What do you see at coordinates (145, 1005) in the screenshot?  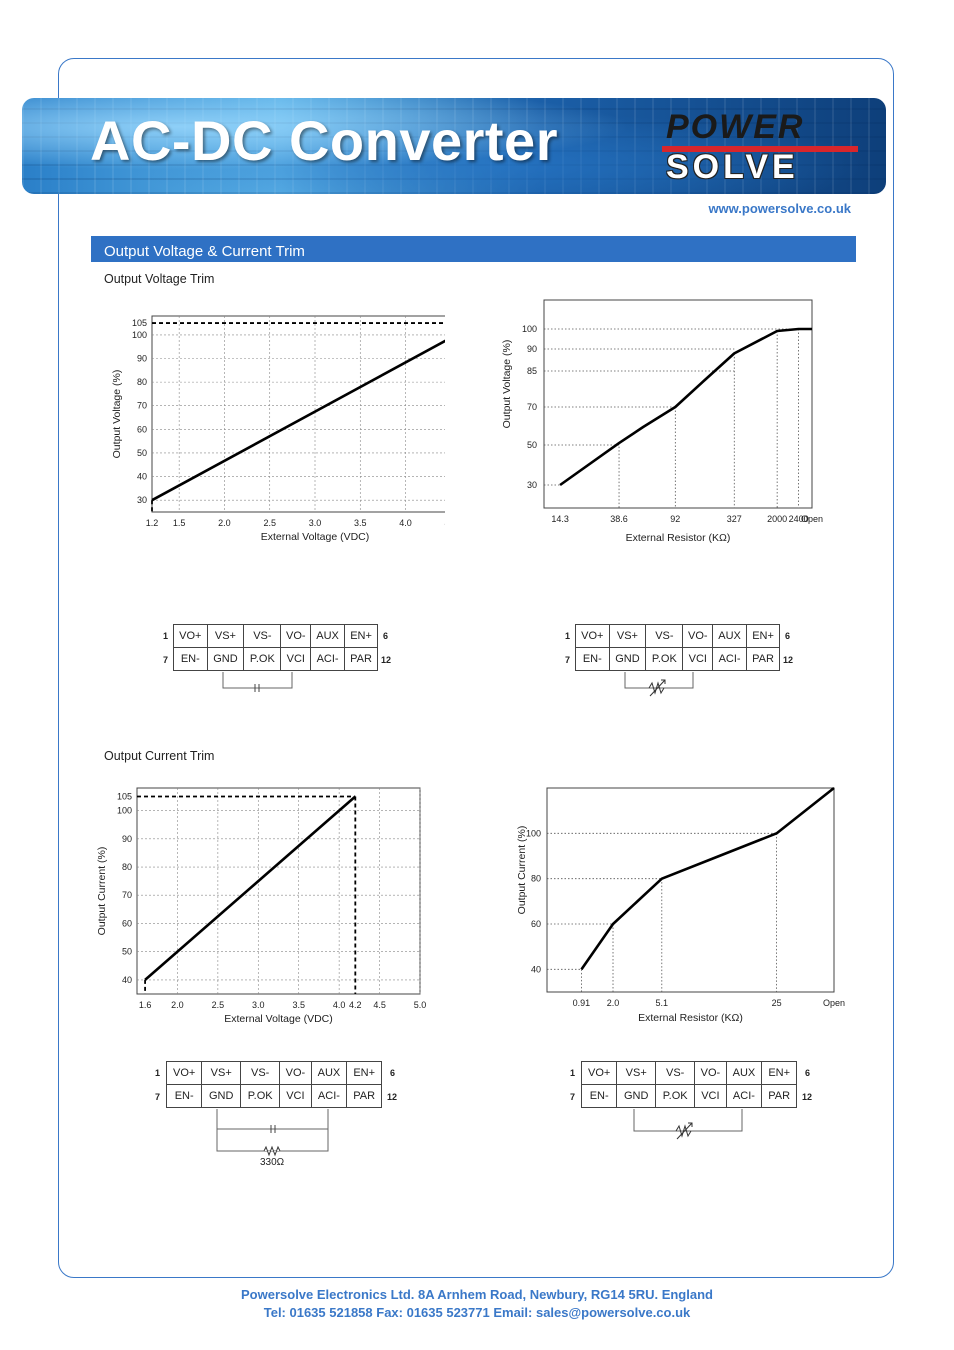 I see `x-tick-label: 1.6` at bounding box center [145, 1005].